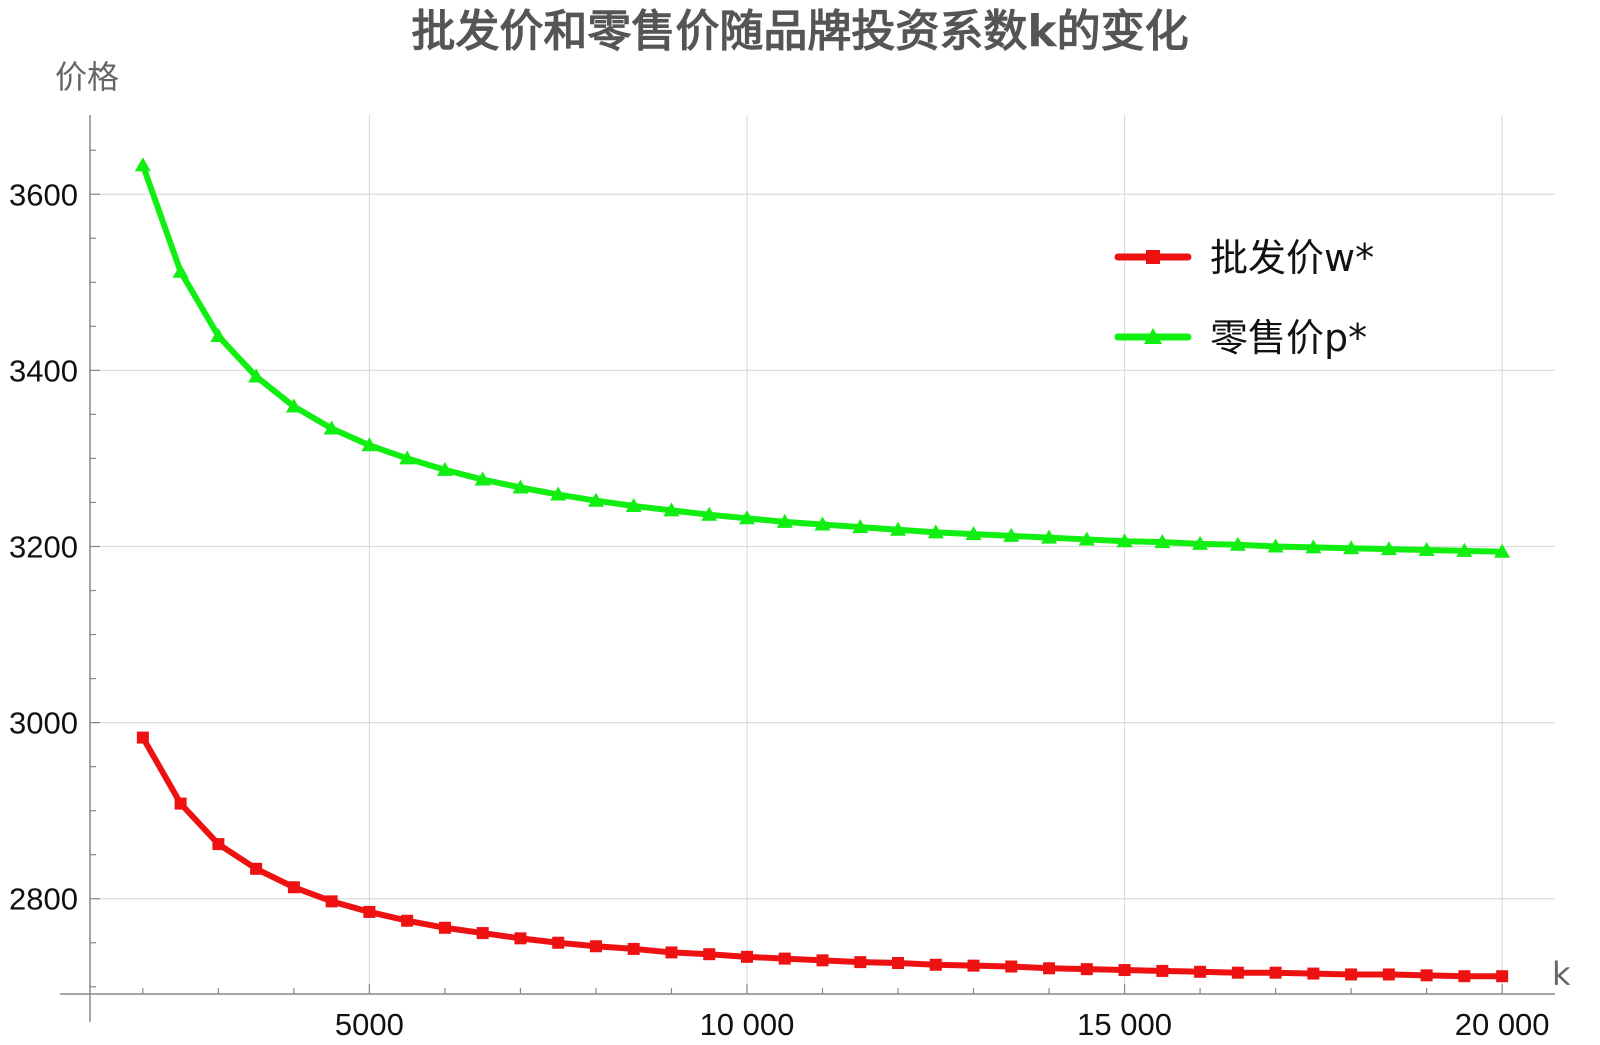  I want to click on y-tick-label: 3200, so click(43, 546).